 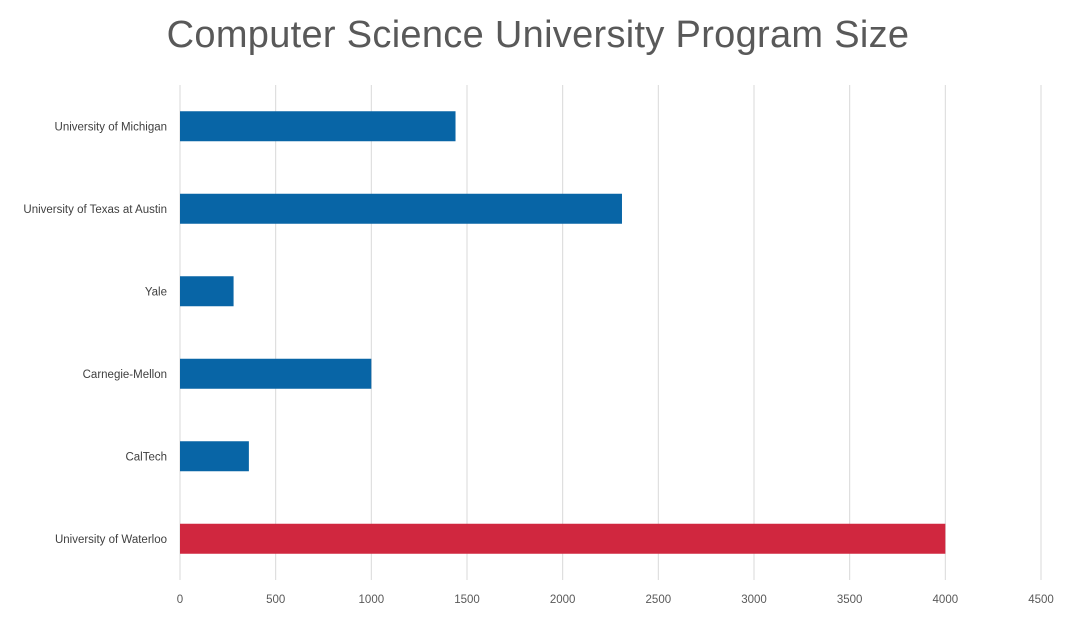 I want to click on category-label: University of Texas at Austin, so click(x=95, y=210).